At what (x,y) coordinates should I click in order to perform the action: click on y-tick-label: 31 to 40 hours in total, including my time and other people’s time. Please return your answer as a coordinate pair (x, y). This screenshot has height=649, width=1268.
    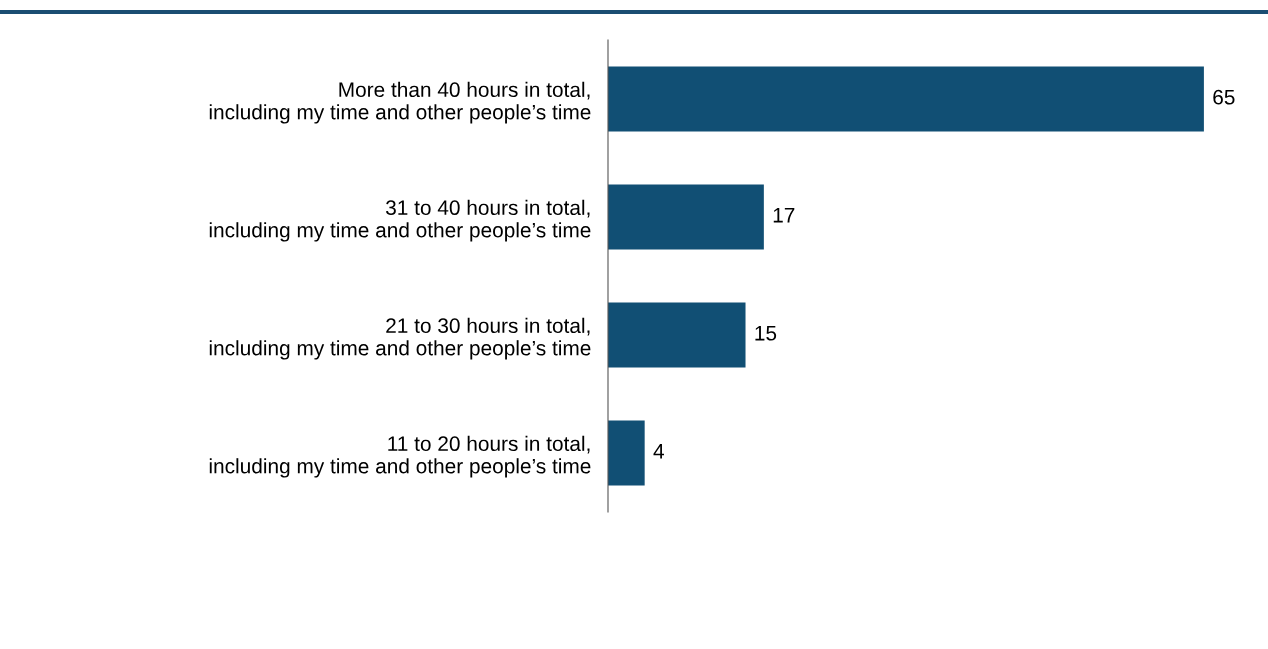
    Looking at the image, I should click on (400, 220).